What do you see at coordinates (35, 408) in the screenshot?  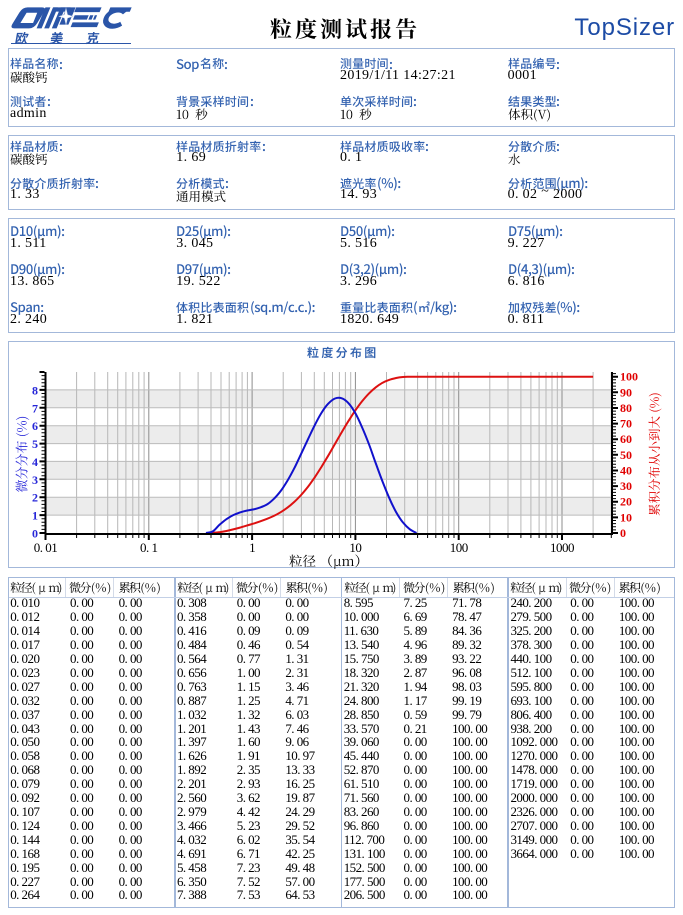 I see `svg-text: 7` at bounding box center [35, 408].